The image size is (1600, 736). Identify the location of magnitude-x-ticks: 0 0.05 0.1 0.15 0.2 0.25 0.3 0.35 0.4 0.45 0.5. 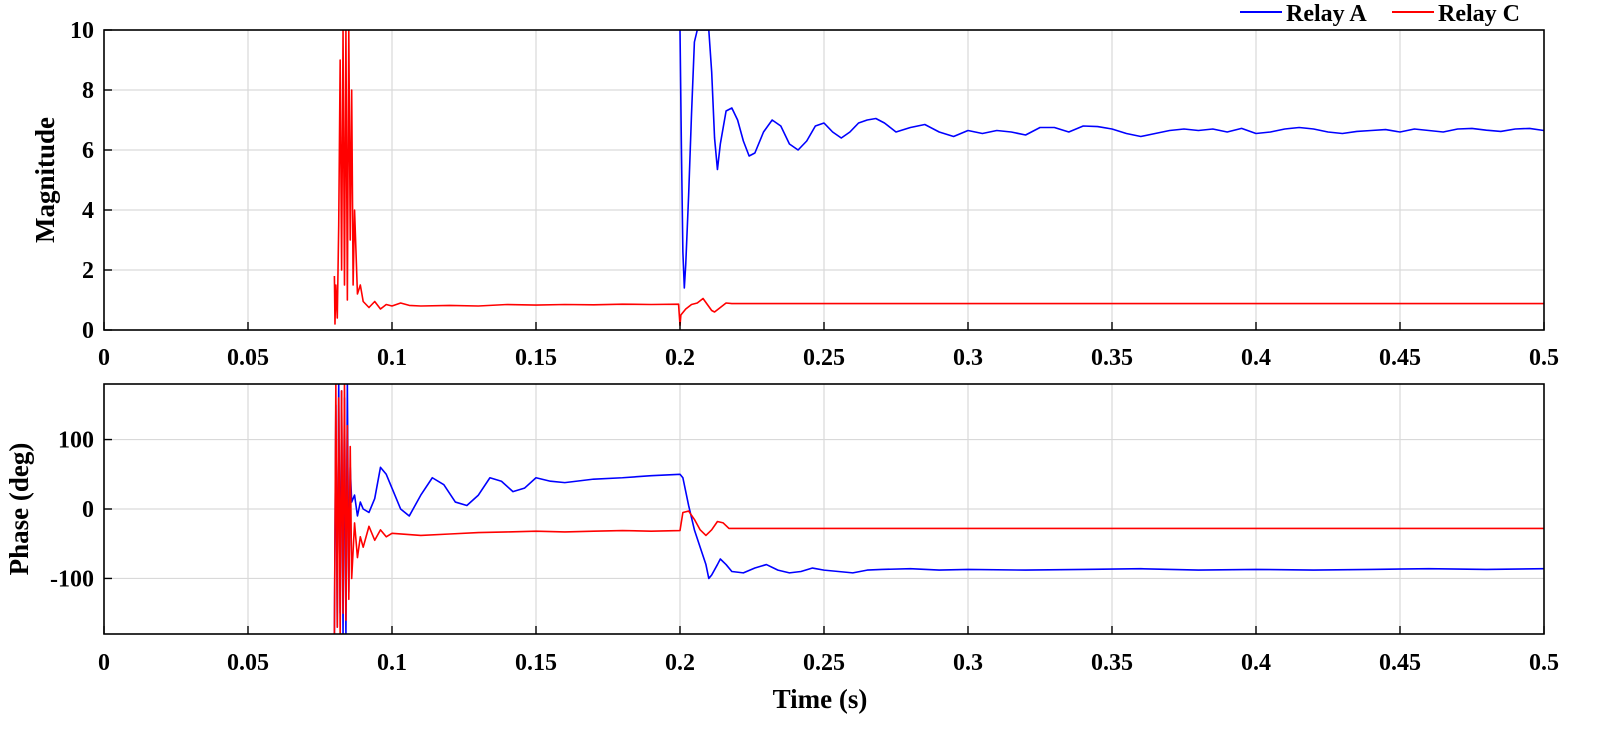
(828, 346).